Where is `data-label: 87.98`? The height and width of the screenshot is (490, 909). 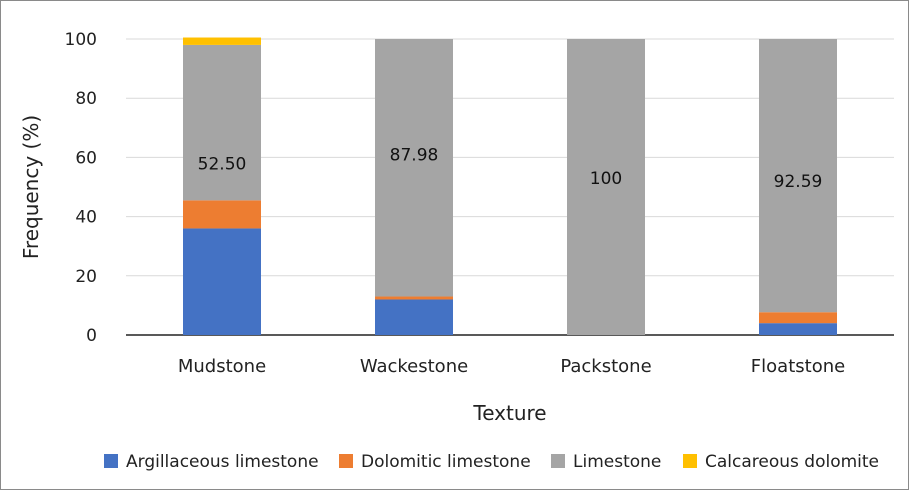
data-label: 87.98 is located at coordinates (414, 155).